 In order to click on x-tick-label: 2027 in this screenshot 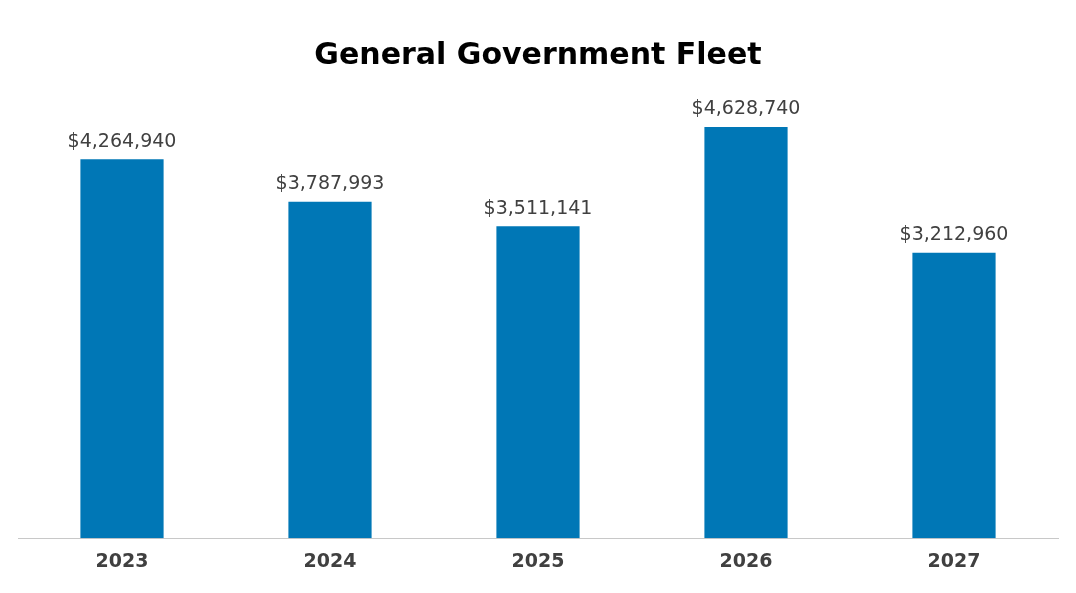, I will do `click(954, 559)`.